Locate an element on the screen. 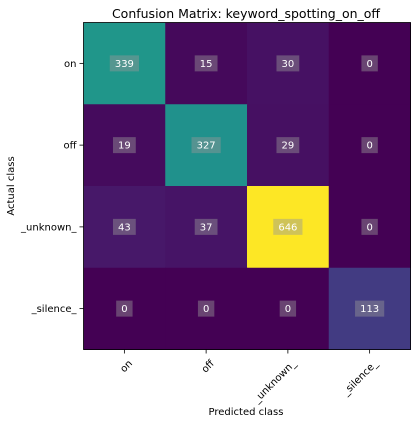 The image size is (416, 424). cell-value-label: 113 is located at coordinates (369, 309).